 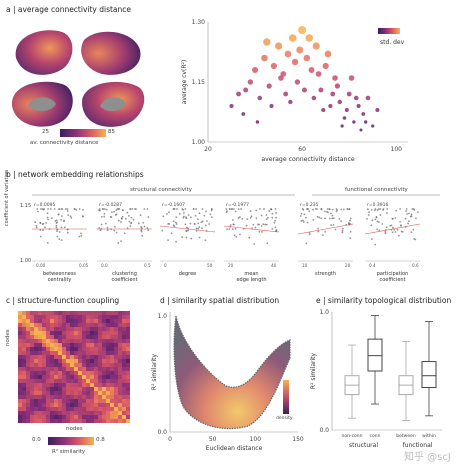 What do you see at coordinates (375, 355) in the screenshot?
I see `e-box` at bounding box center [375, 355].